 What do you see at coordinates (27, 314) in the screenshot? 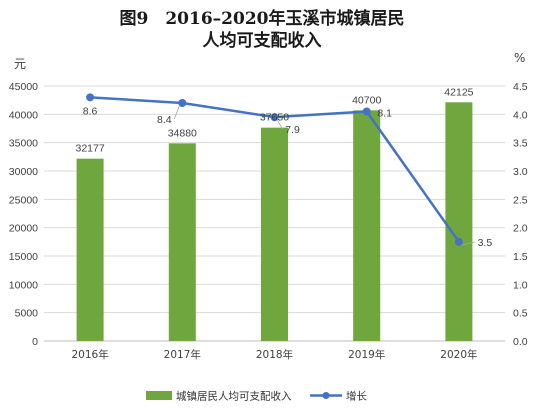
I see `left-tick-label: 5000` at bounding box center [27, 314].